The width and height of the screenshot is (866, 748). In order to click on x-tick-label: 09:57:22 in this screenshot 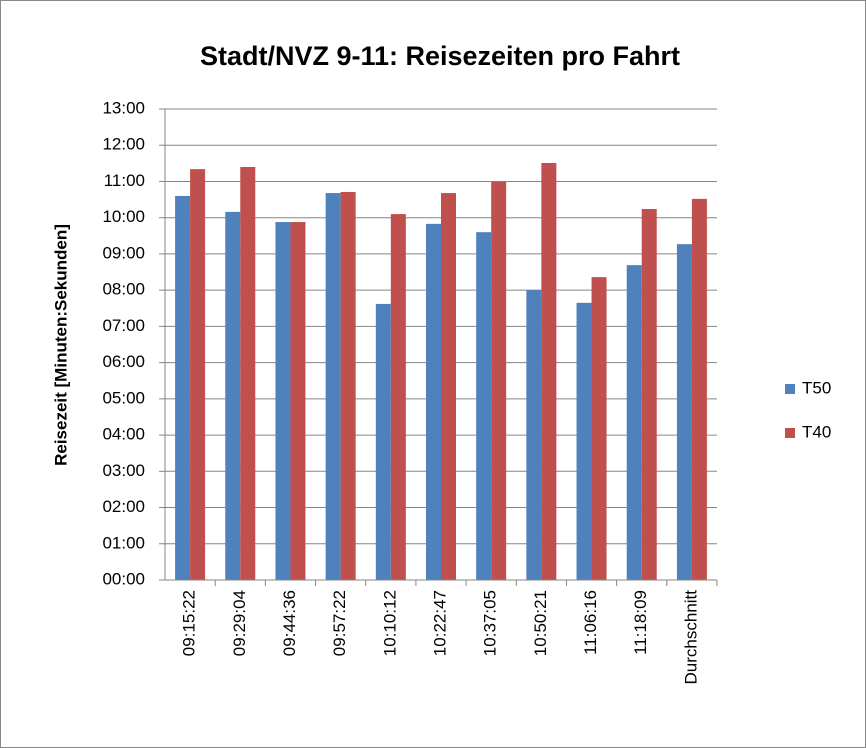, I will do `click(339, 623)`.